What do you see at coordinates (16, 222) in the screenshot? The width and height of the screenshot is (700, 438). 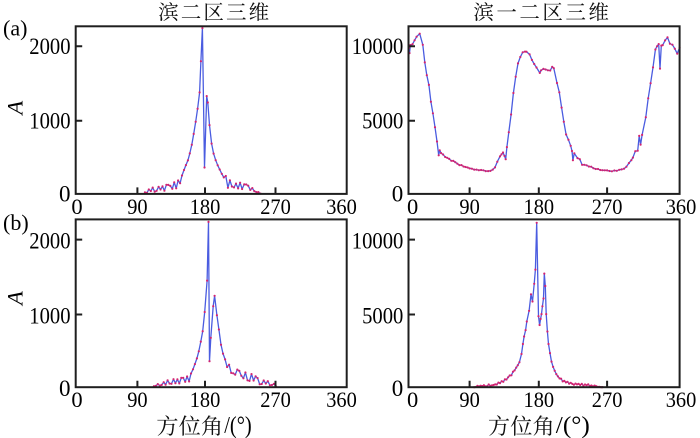 I see `svg-text: (b)` at bounding box center [16, 222].